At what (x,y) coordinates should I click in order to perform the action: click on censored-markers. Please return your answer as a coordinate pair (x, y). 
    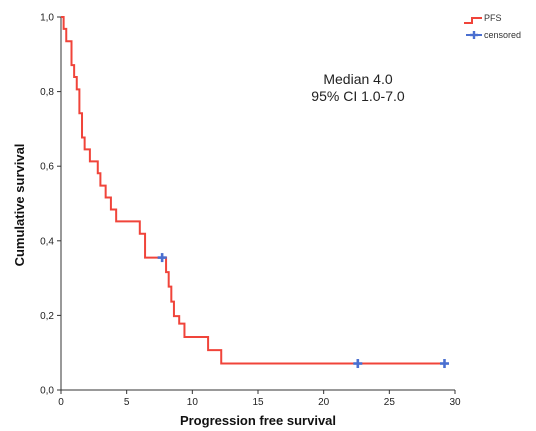
    Looking at the image, I should click on (303, 311).